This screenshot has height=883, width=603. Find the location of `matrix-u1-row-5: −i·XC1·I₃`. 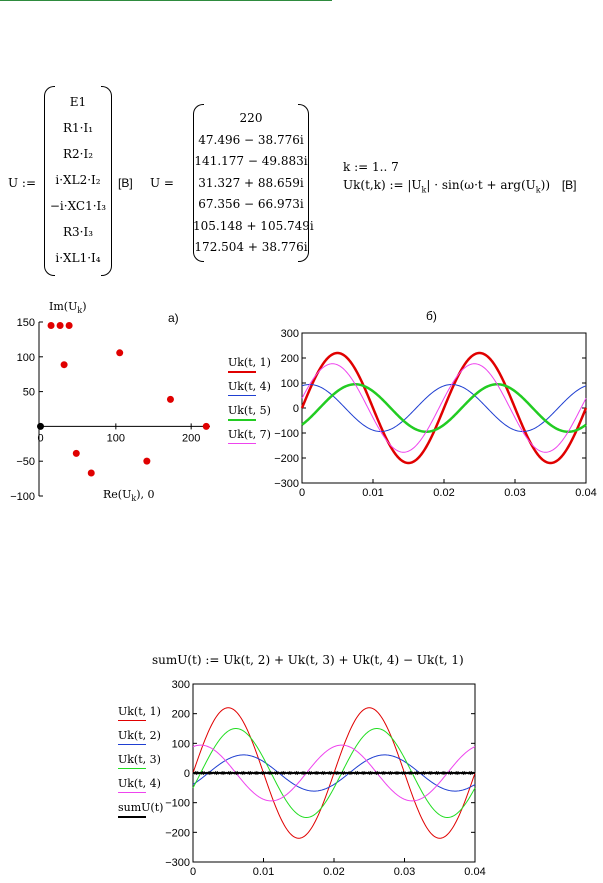

matrix-u1-row-5: −i·XC1·I₃ is located at coordinates (78, 206).